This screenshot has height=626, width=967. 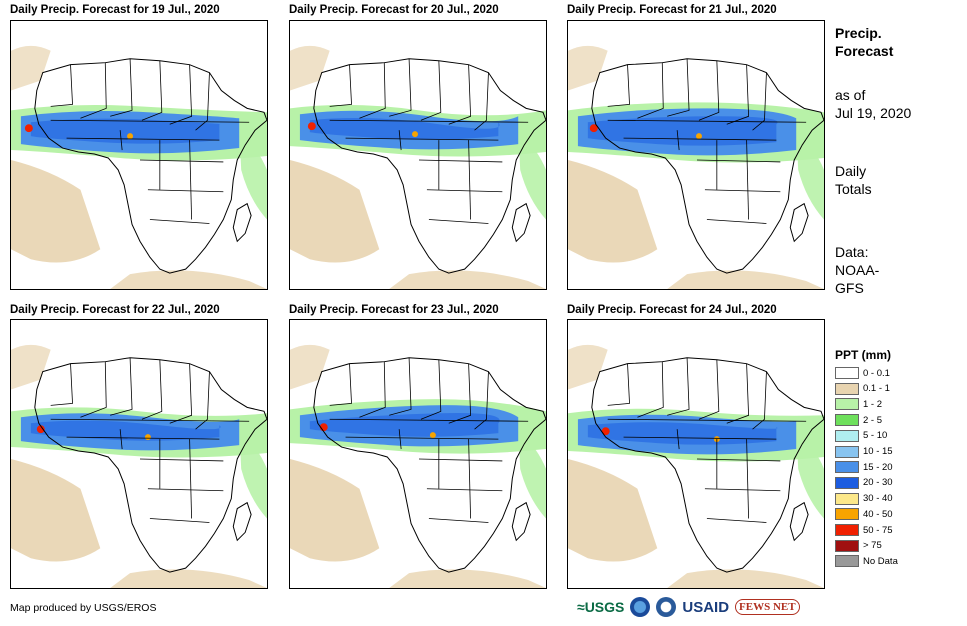 What do you see at coordinates (850, 95) in the screenshot?
I see `sidebar-asof-line1: as of` at bounding box center [850, 95].